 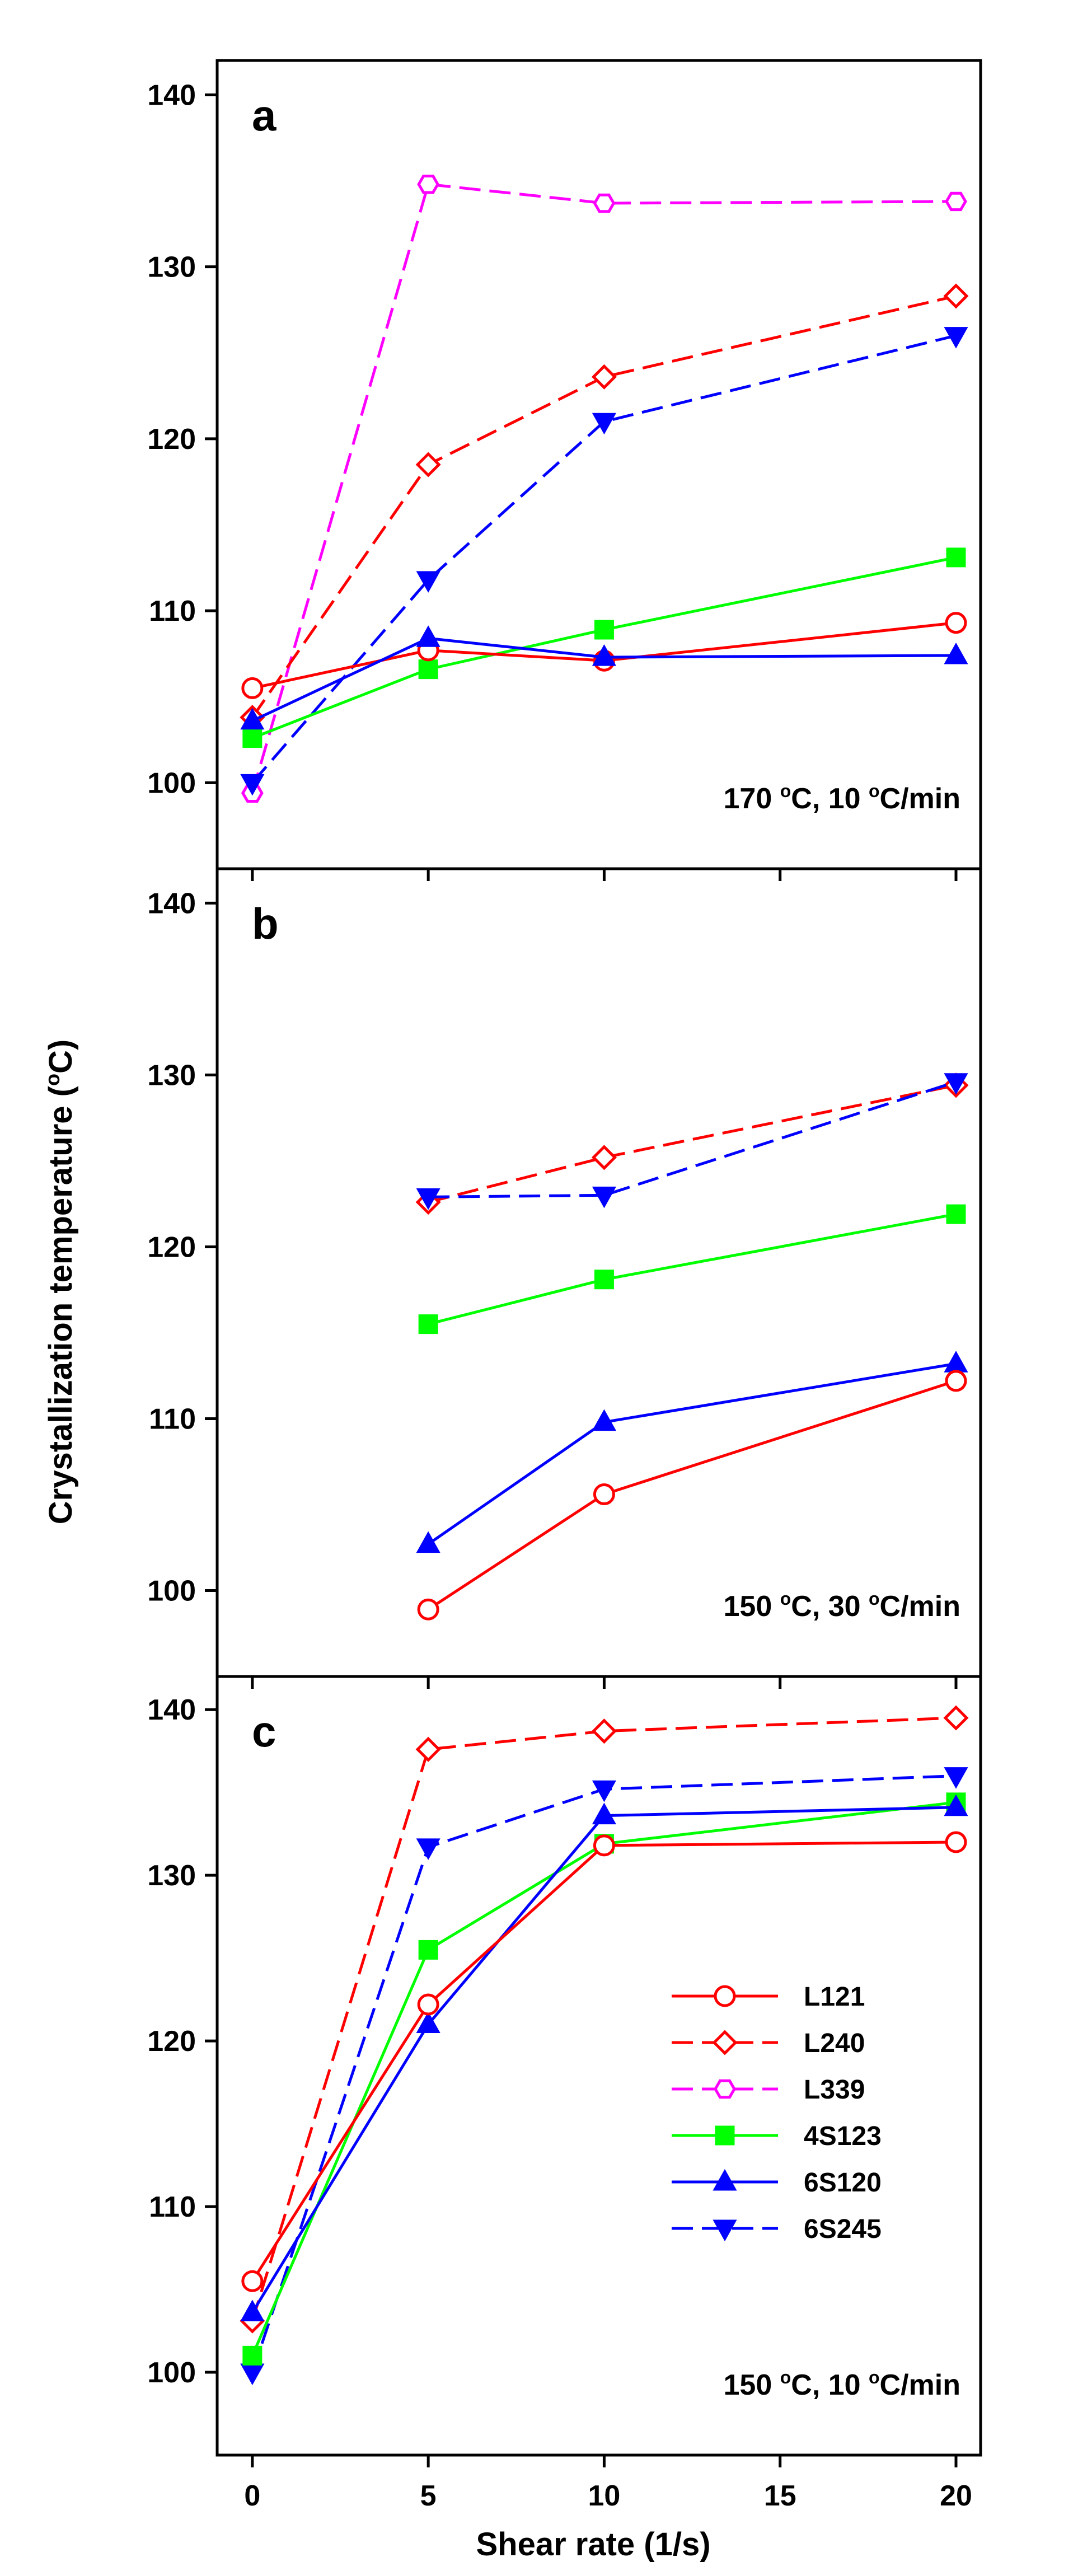 I want to click on legend-label: L121, so click(x=835, y=1997).